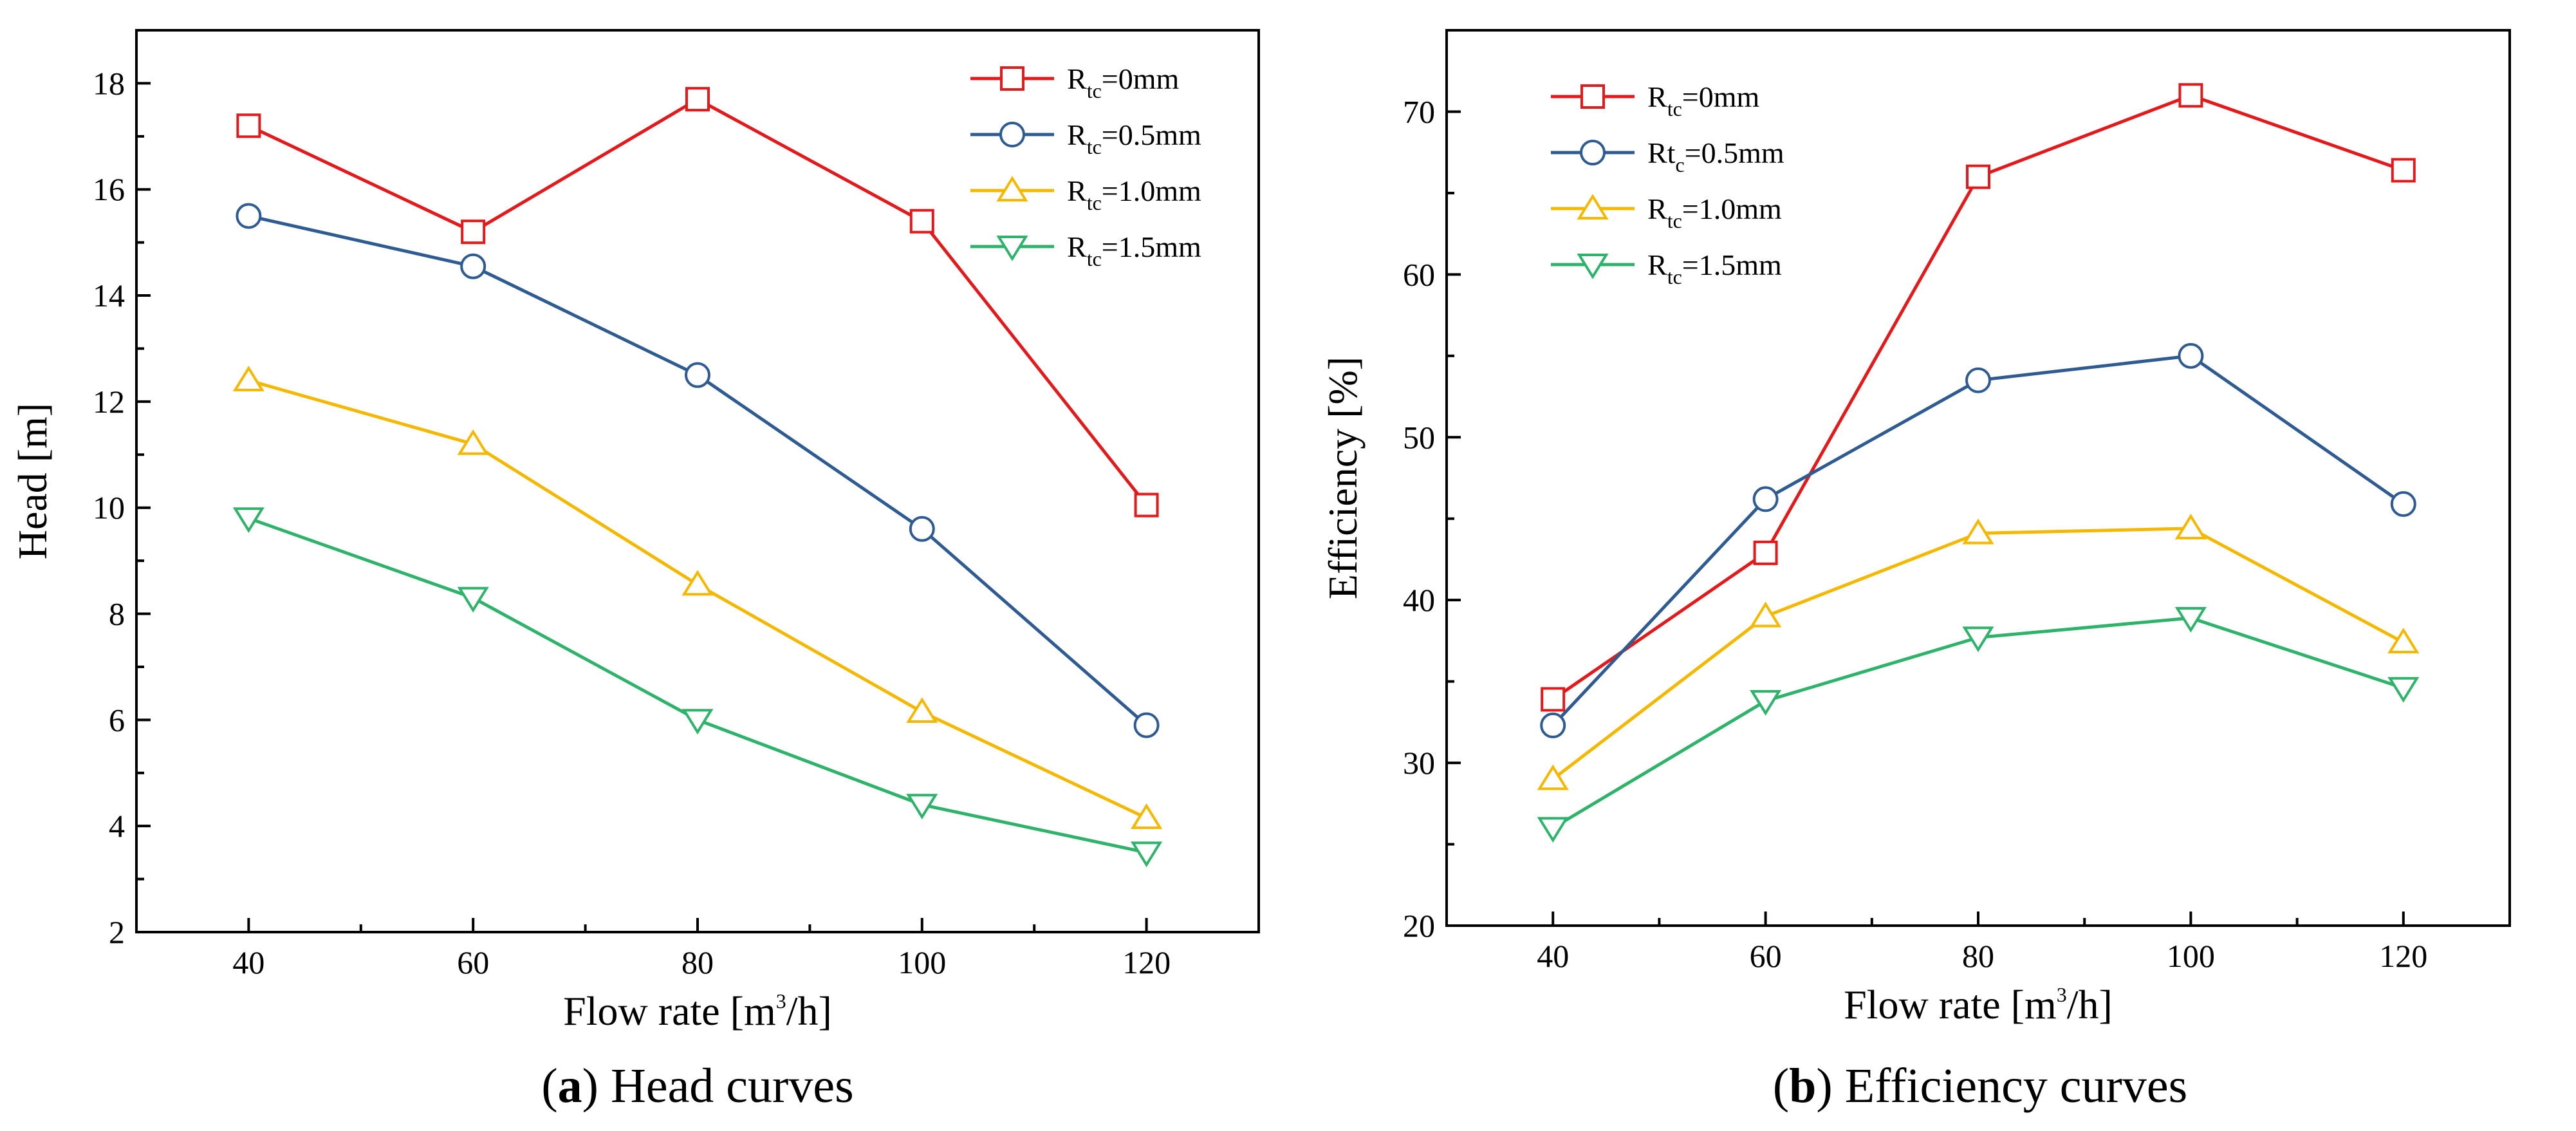 The image size is (2576, 1131). I want to click on y-tick-label: 60, so click(1419, 274).